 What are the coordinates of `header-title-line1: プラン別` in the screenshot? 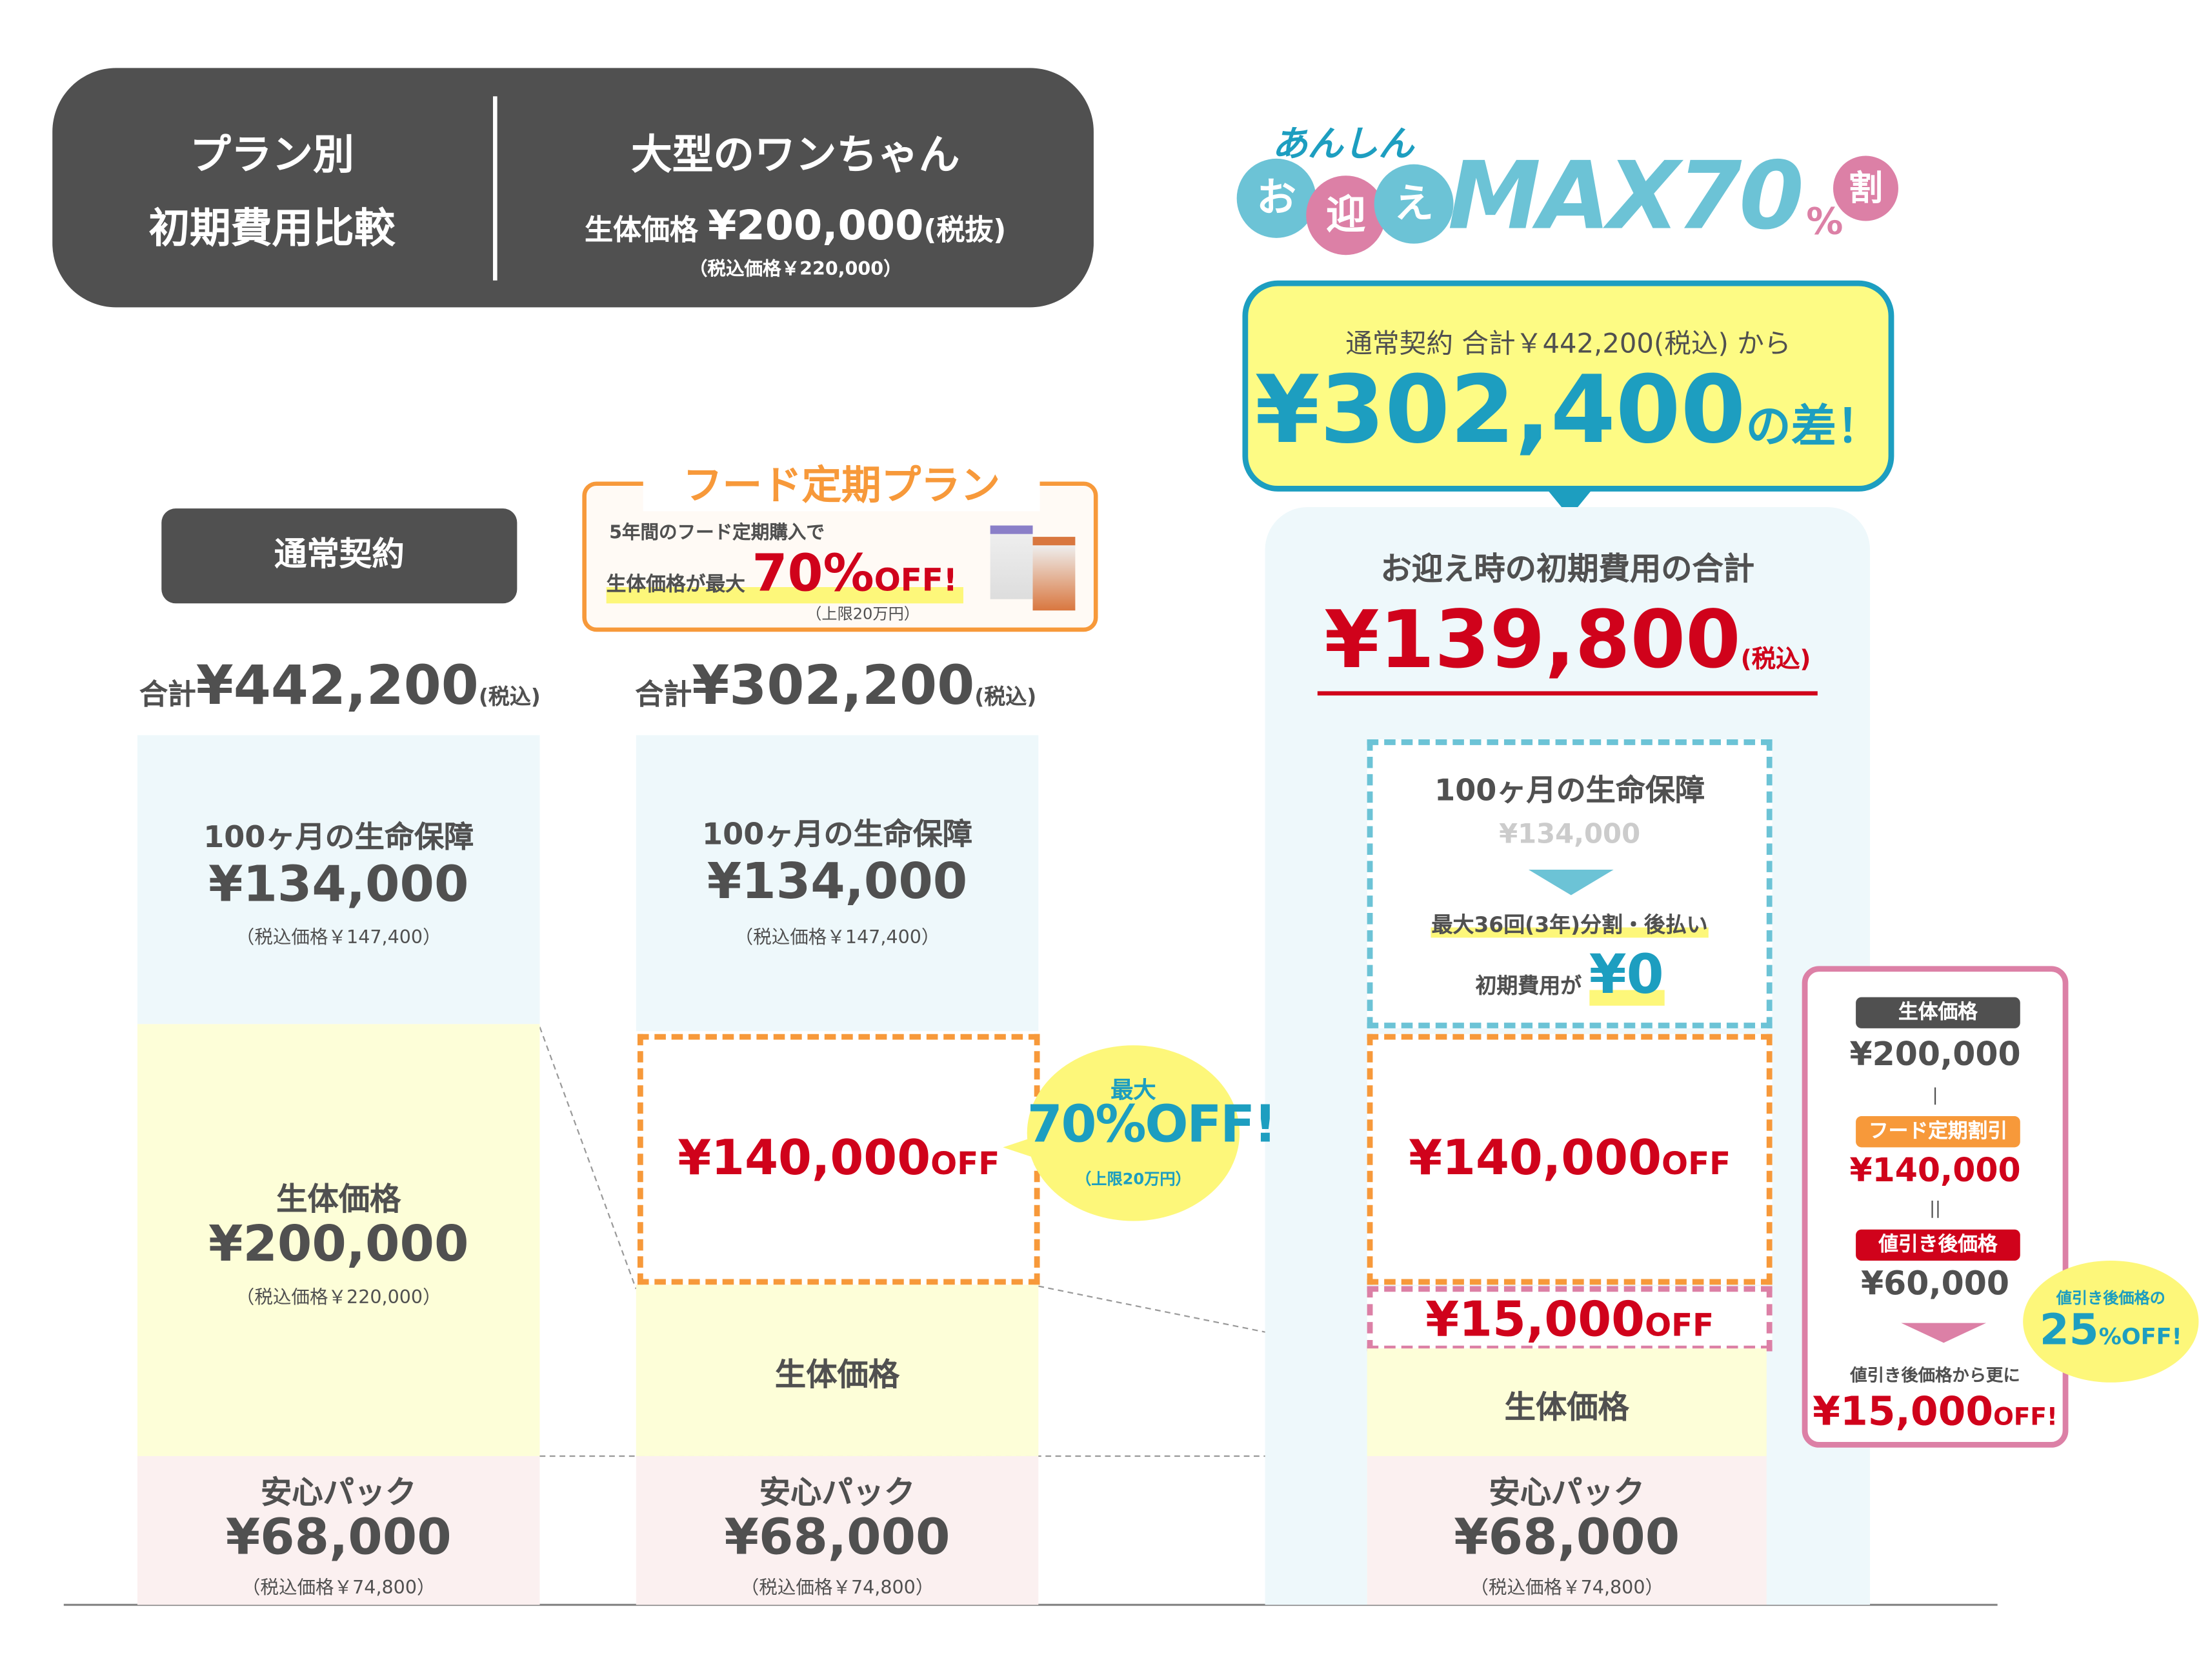 It's located at (272, 154).